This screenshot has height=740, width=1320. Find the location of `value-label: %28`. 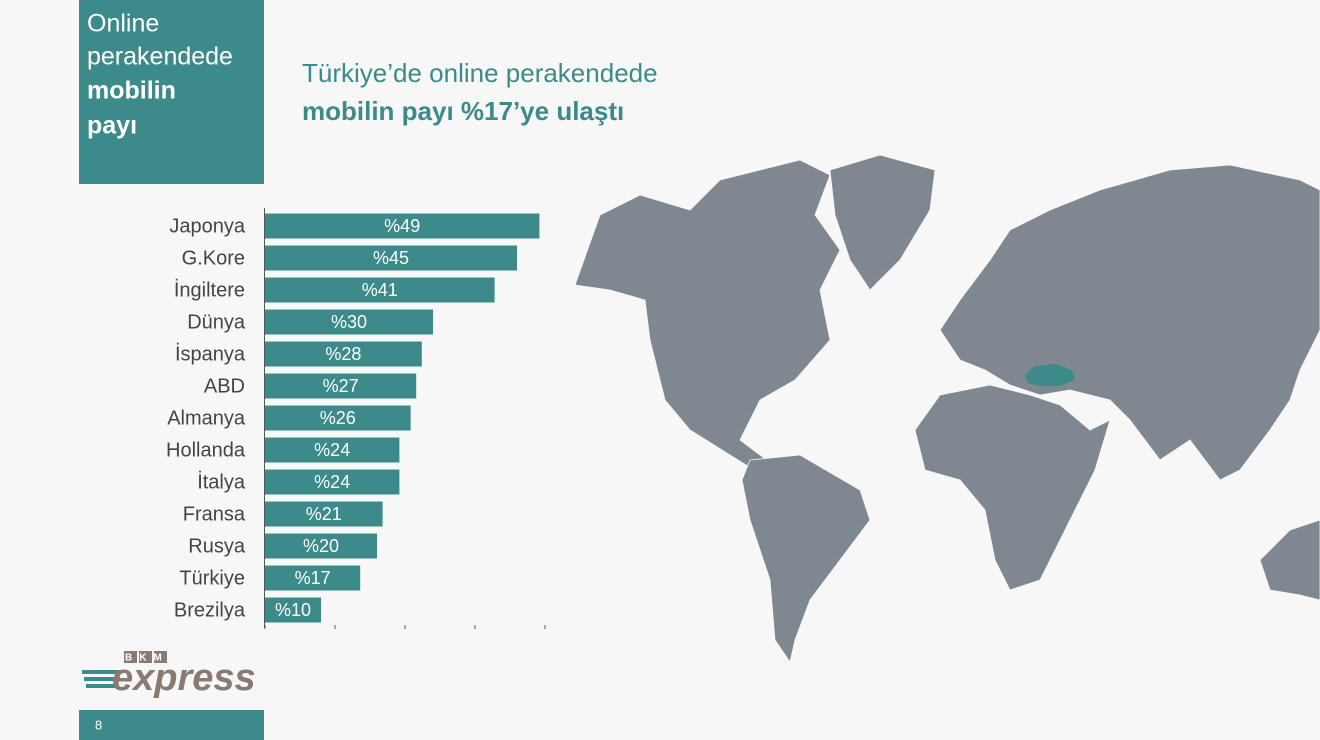

value-label: %28 is located at coordinates (343, 354).